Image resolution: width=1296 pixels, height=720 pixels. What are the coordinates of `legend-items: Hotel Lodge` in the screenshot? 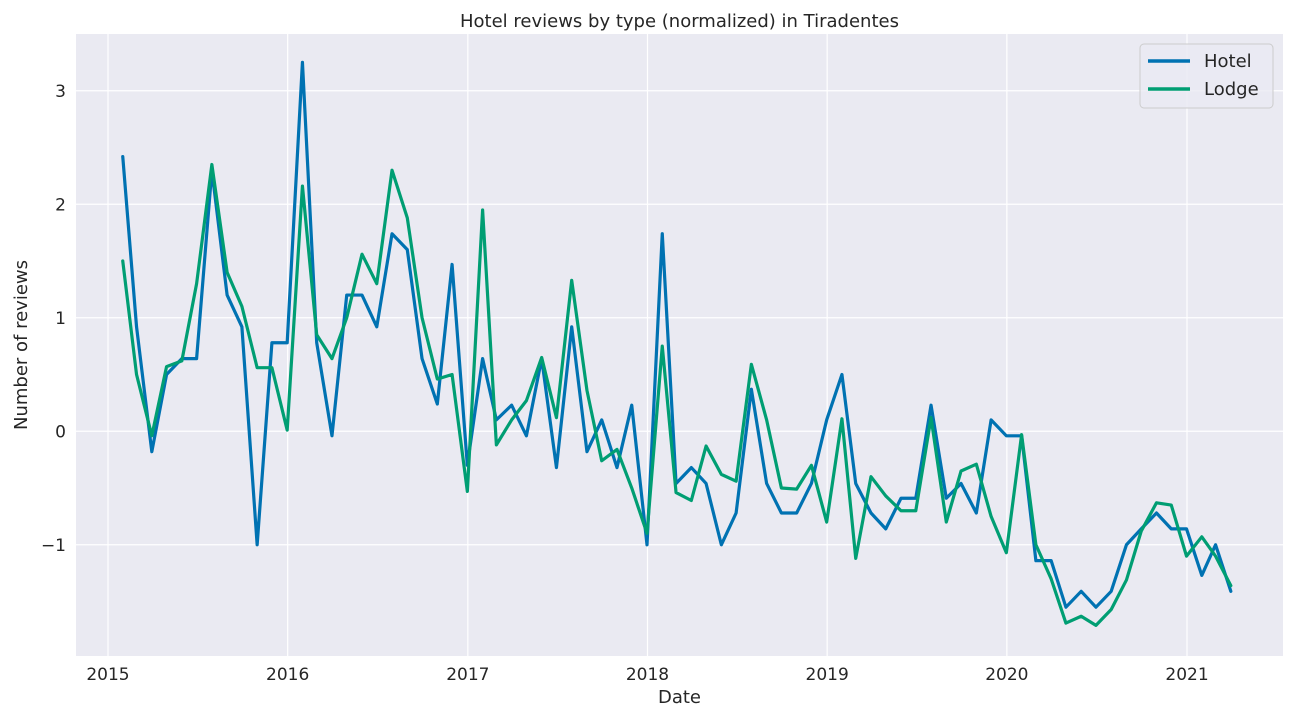 It's located at (1203, 75).